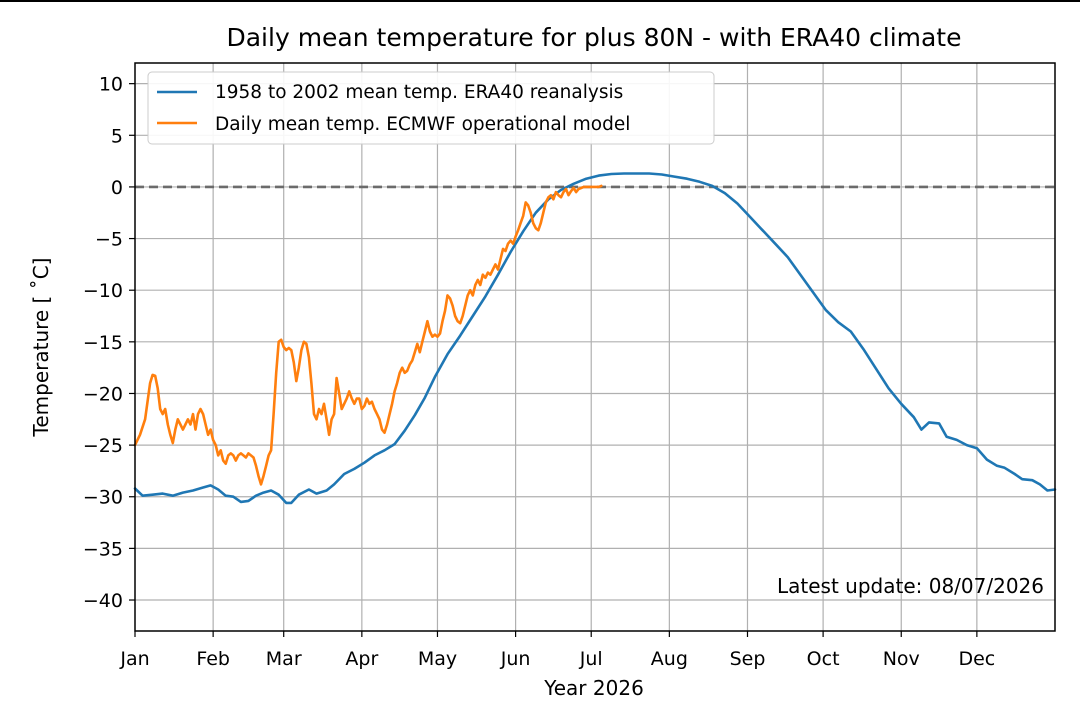  What do you see at coordinates (823, 659) in the screenshot?
I see `x-tick-label: Oct` at bounding box center [823, 659].